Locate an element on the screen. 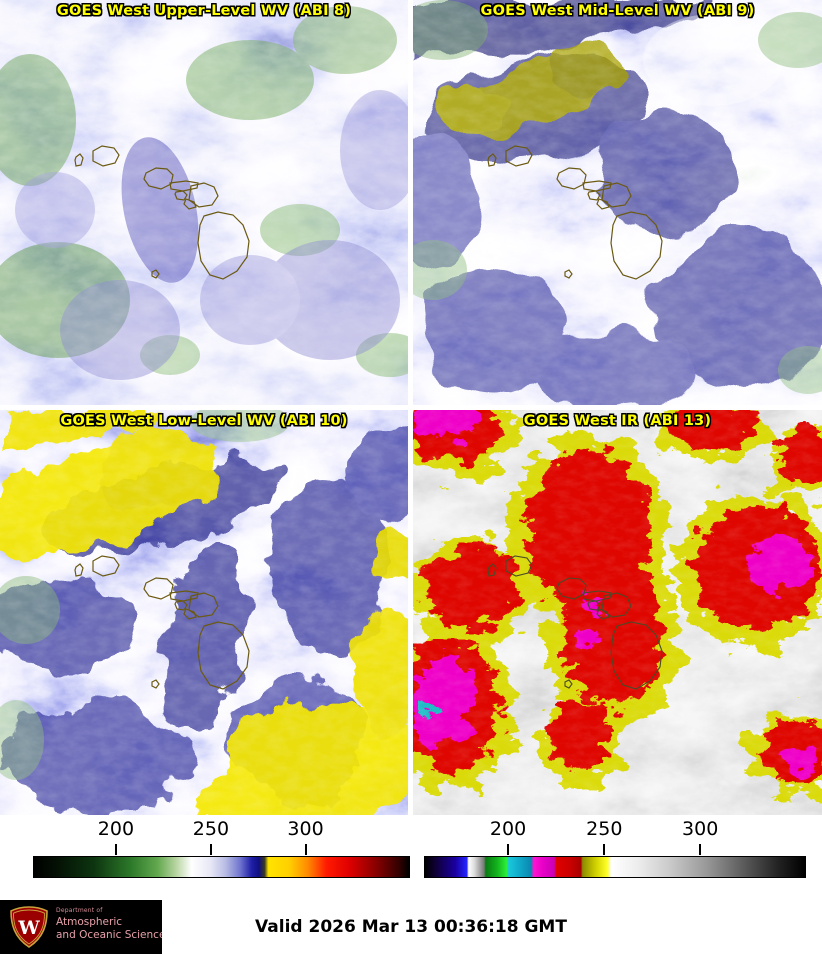  uw-crest-icon: W is located at coordinates (29, 927).